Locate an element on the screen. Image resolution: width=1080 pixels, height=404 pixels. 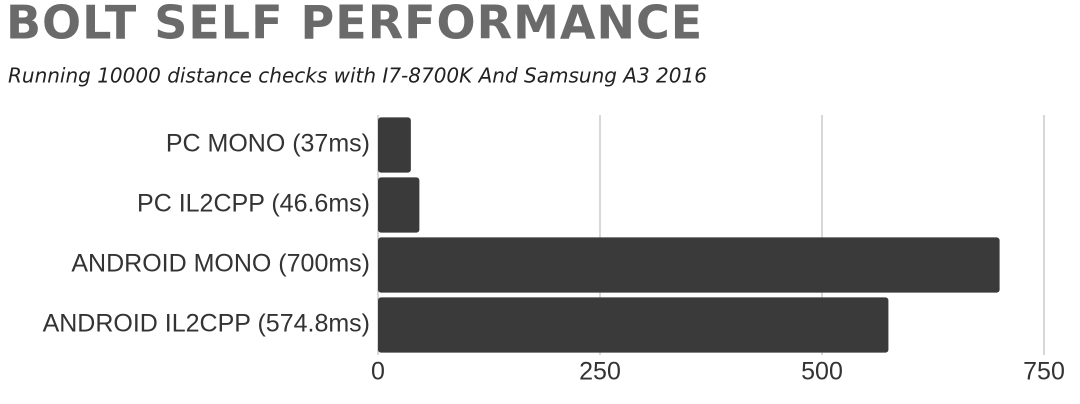
y-tick-label: PC IL2CPP (46.6ms) is located at coordinates (253, 204).